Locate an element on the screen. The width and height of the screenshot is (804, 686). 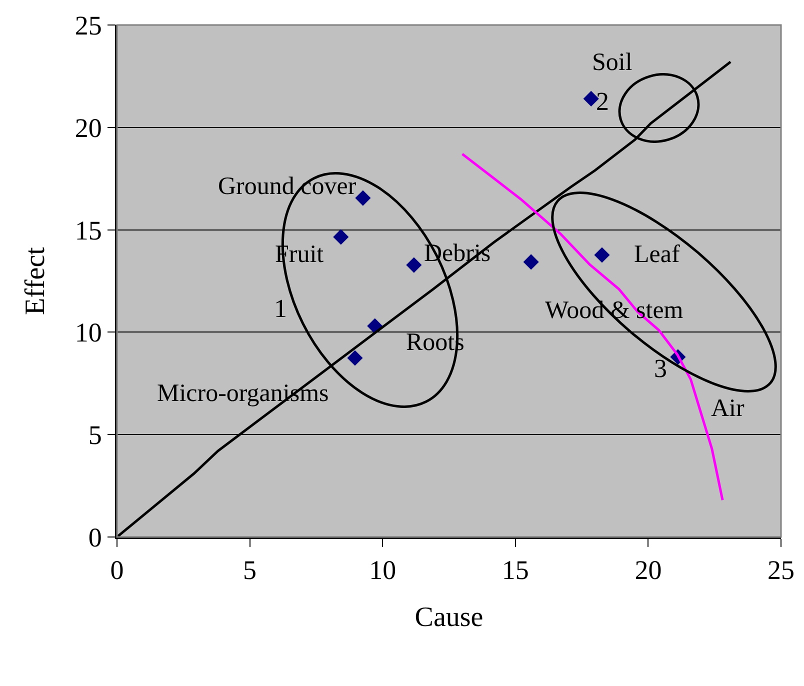
y-tick-label: 20 is located at coordinates (88, 127).